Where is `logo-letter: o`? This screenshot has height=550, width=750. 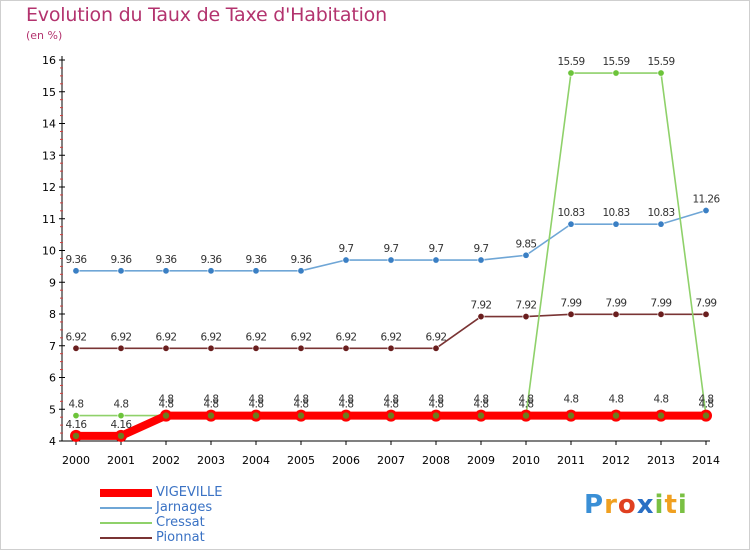 logo-letter: o is located at coordinates (627, 505).